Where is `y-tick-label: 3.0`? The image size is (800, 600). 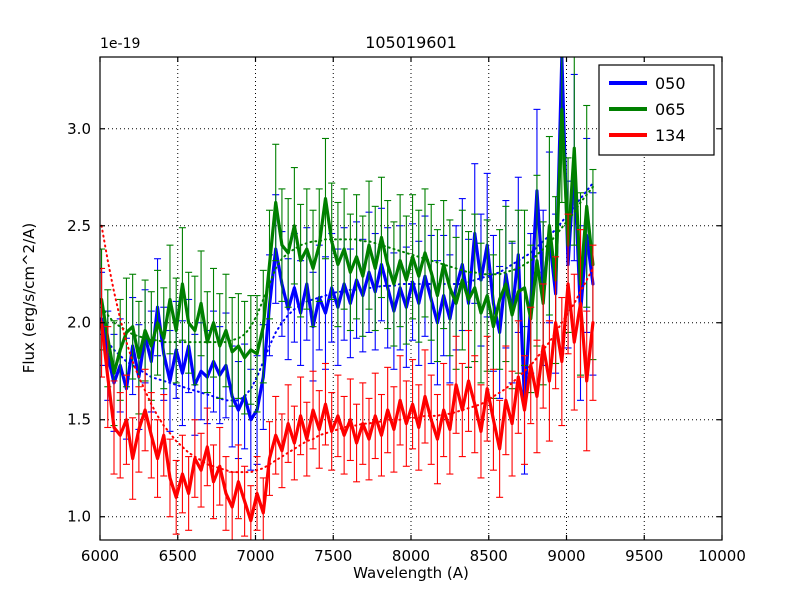
y-tick-label: 3.0 is located at coordinates (79, 129).